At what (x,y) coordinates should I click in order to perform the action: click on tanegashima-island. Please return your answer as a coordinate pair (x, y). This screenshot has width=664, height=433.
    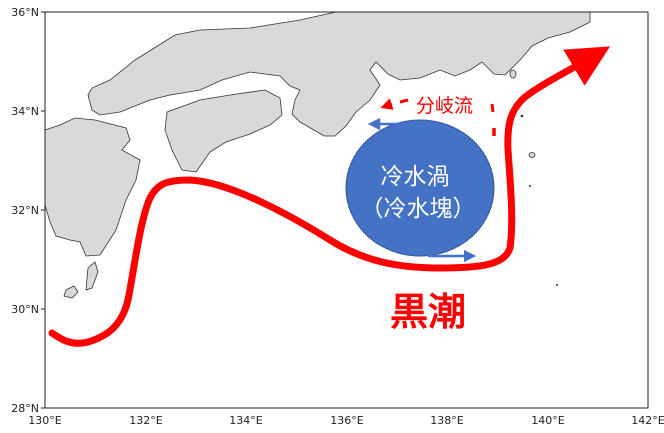
    Looking at the image, I should click on (92, 276).